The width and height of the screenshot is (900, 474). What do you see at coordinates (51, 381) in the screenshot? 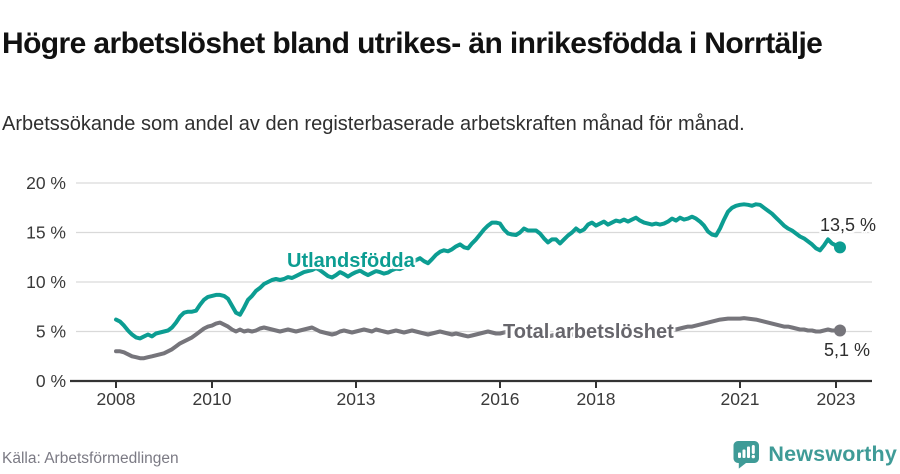
I see `svg-text: 0 %` at bounding box center [51, 381].